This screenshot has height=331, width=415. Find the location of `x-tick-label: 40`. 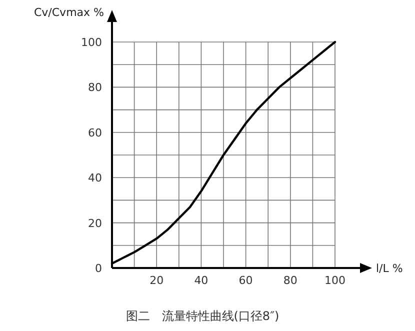

x-tick-label: 40 is located at coordinates (201, 280).